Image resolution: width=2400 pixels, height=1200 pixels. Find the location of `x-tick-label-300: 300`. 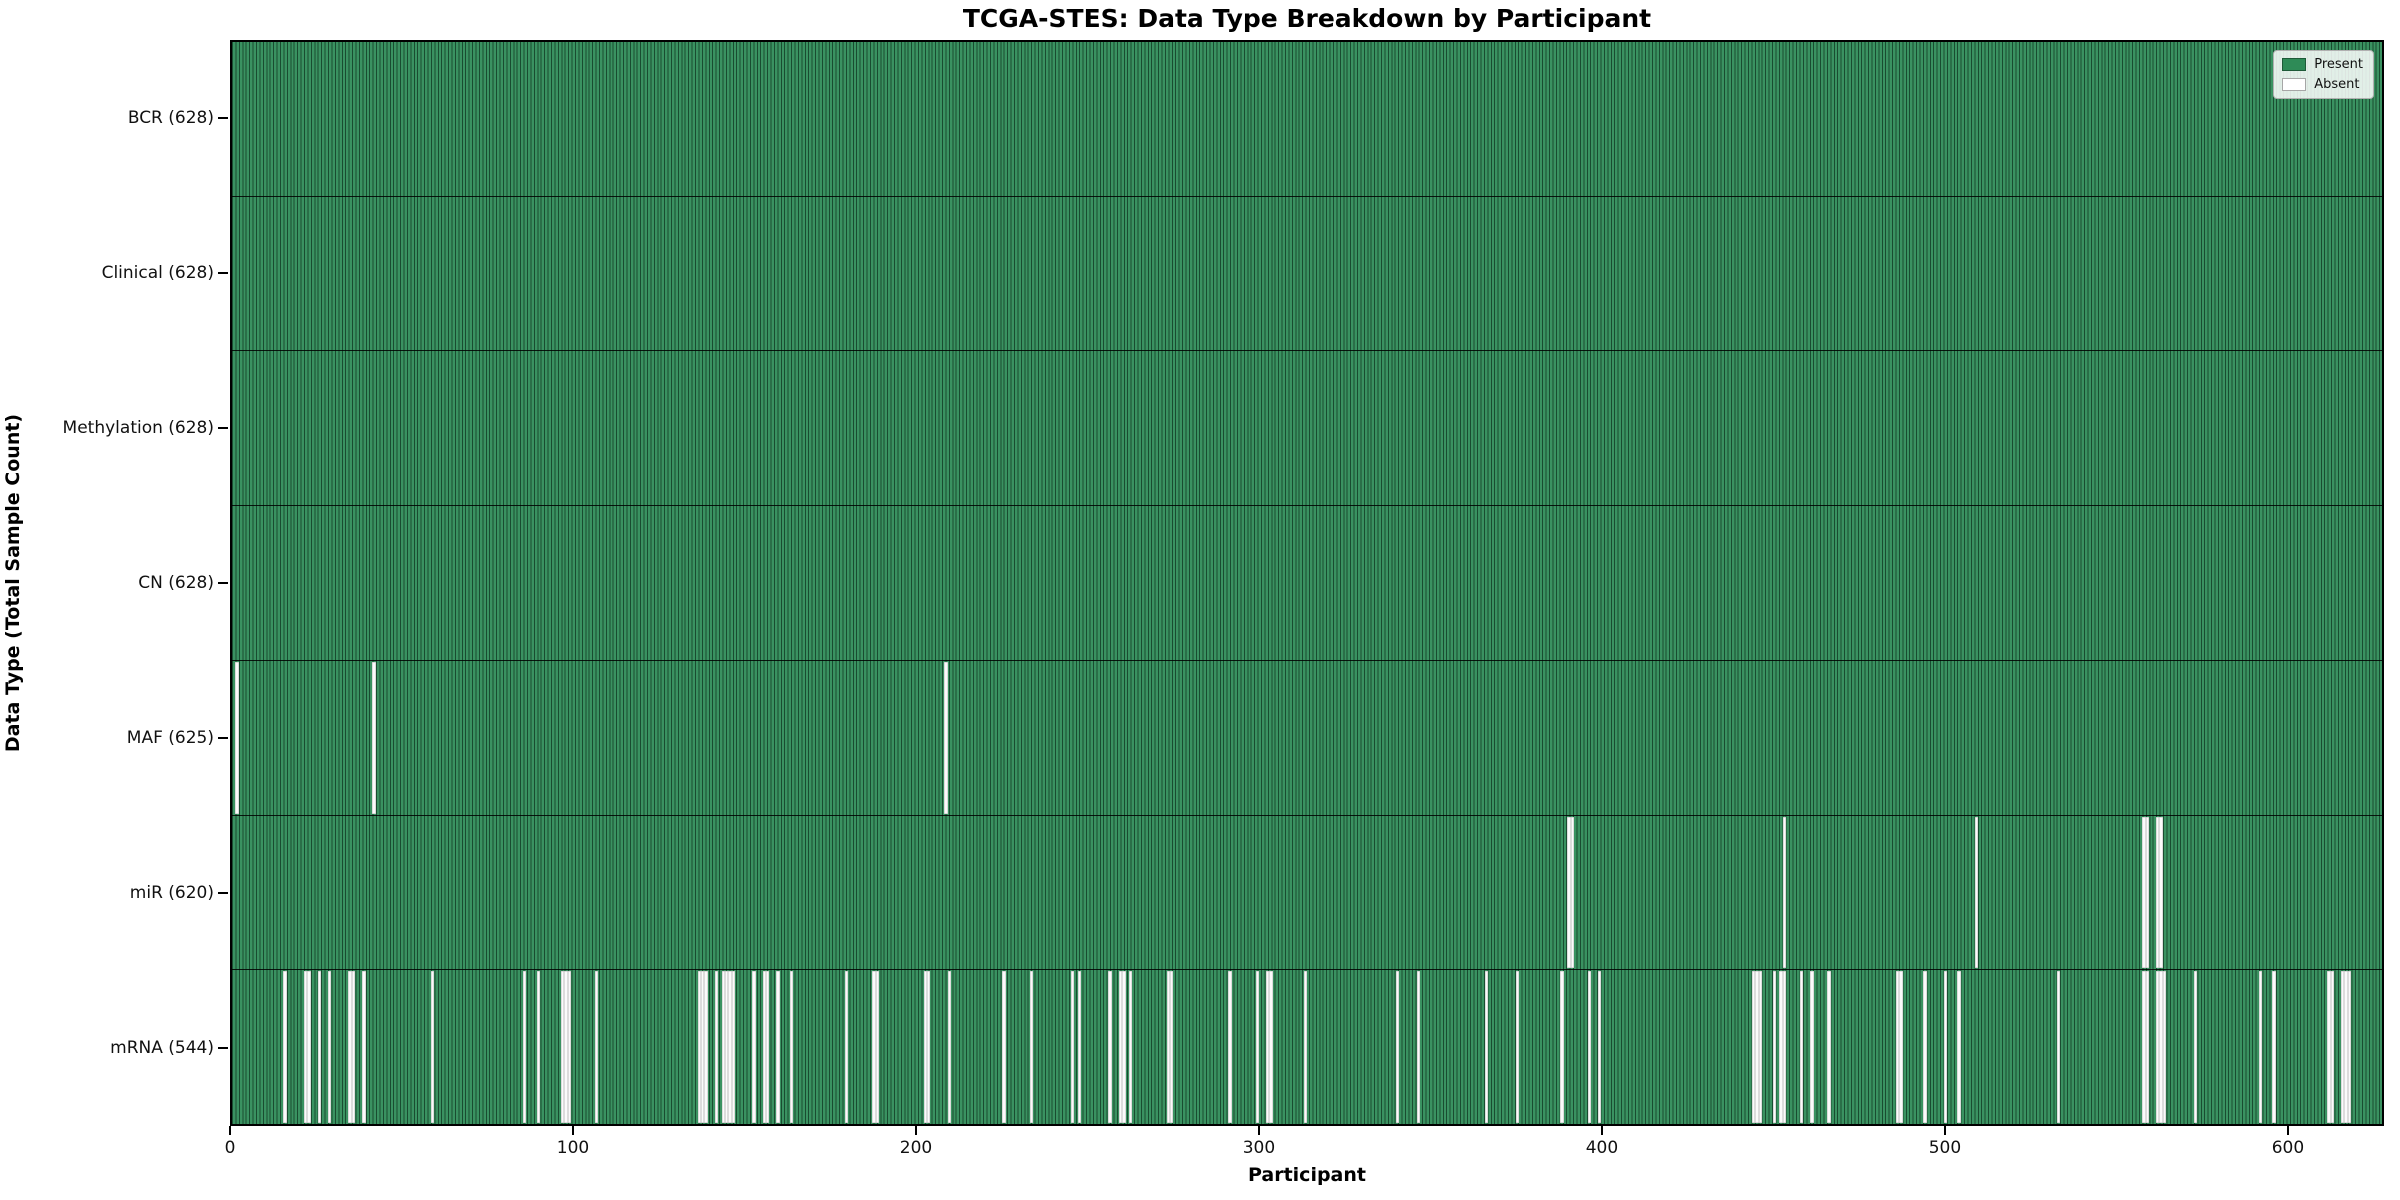

x-tick-label-300: 300 is located at coordinates (1259, 1148).